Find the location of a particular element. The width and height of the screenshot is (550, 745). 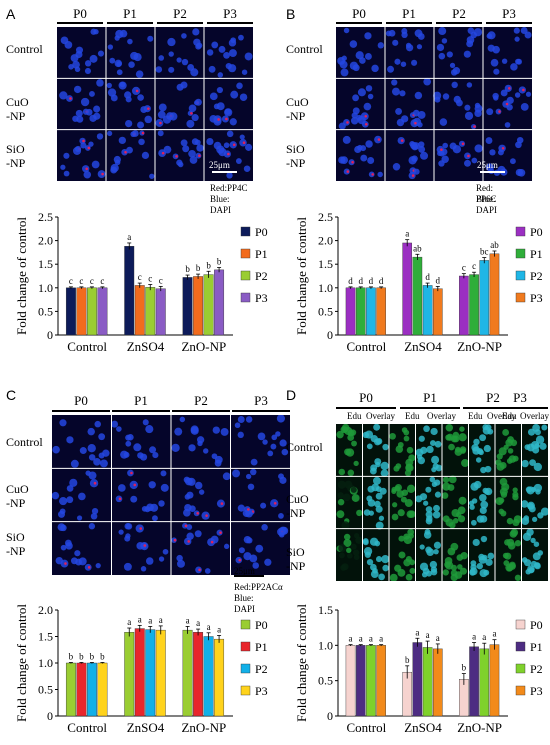

microscopy-grid is located at coordinates (171, 495).